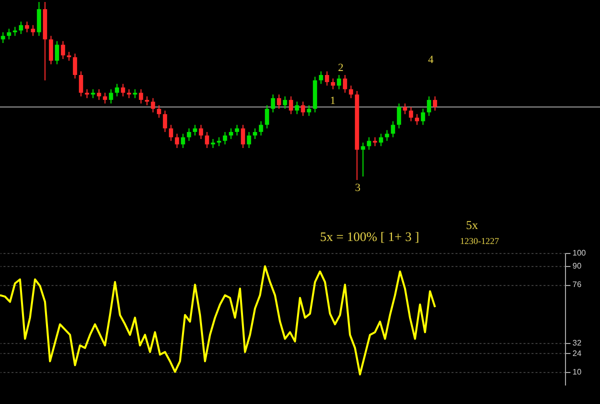  Describe the element at coordinates (480, 241) in the screenshot. I see `text: 1230-1227` at that location.